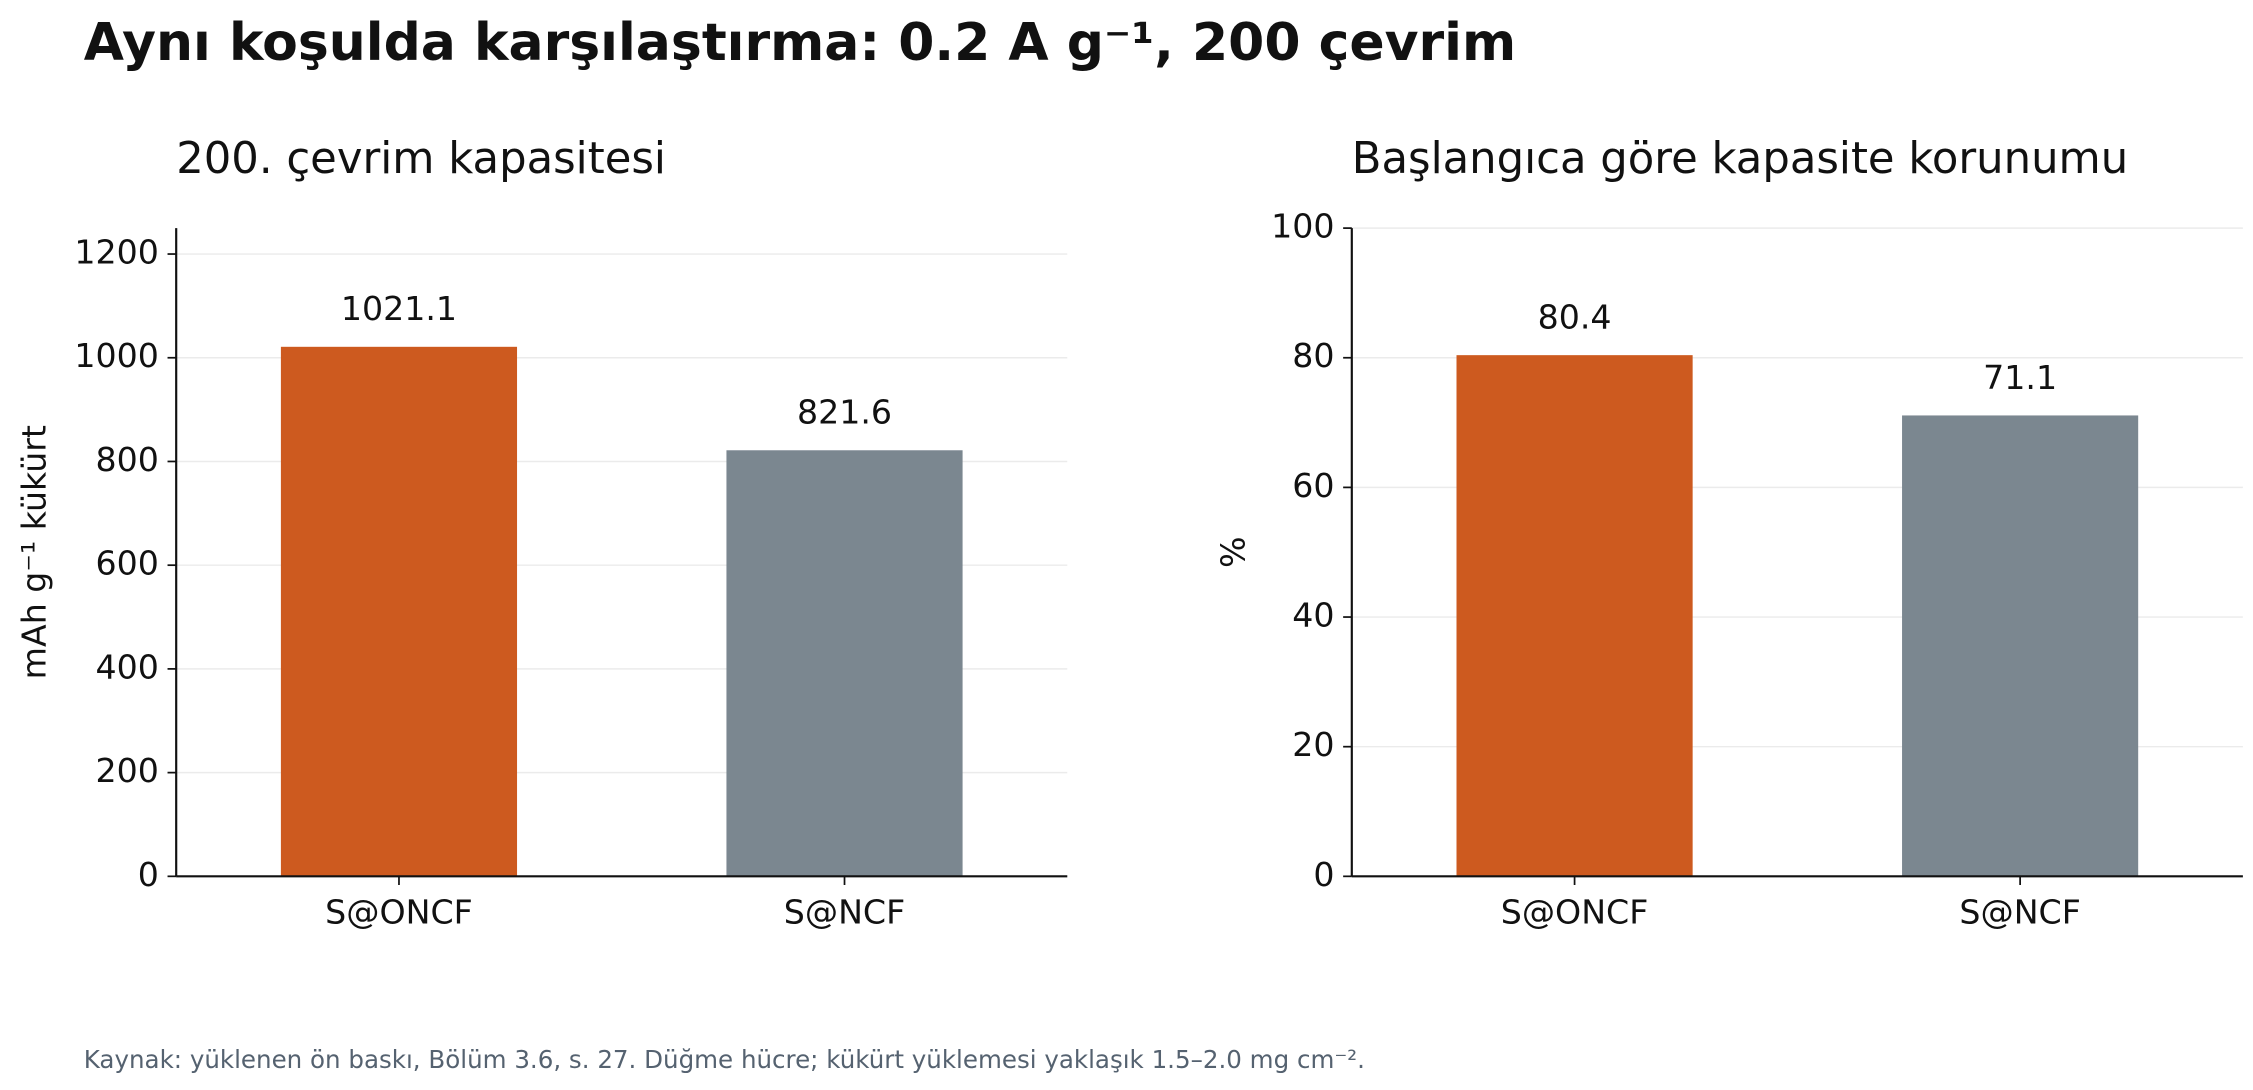 Image resolution: width=2253 pixels, height=1090 pixels. Describe the element at coordinates (116, 252) in the screenshot. I see `y-tick-label: 1200` at that location.